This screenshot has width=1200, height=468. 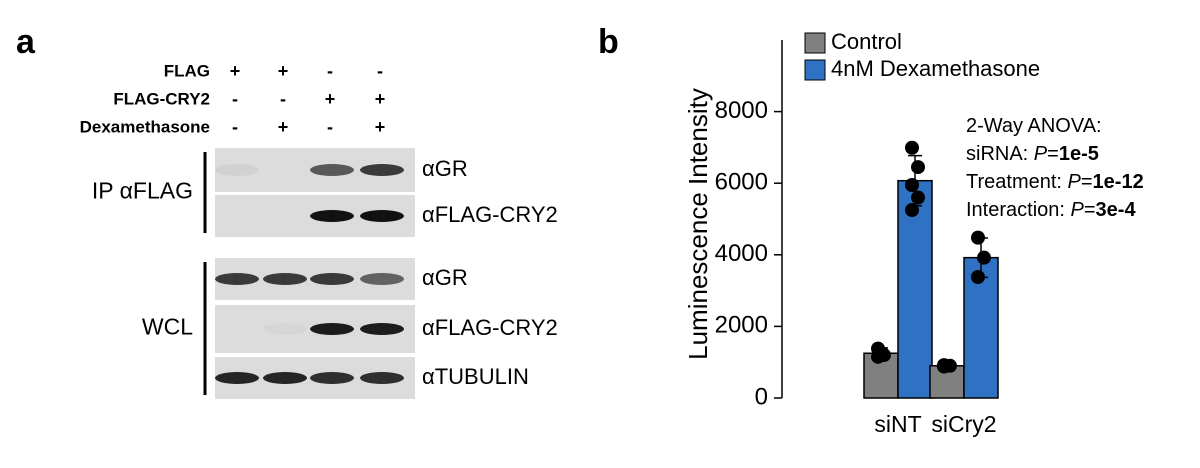 What do you see at coordinates (167, 327) in the screenshot?
I see `group-label: WCL` at bounding box center [167, 327].